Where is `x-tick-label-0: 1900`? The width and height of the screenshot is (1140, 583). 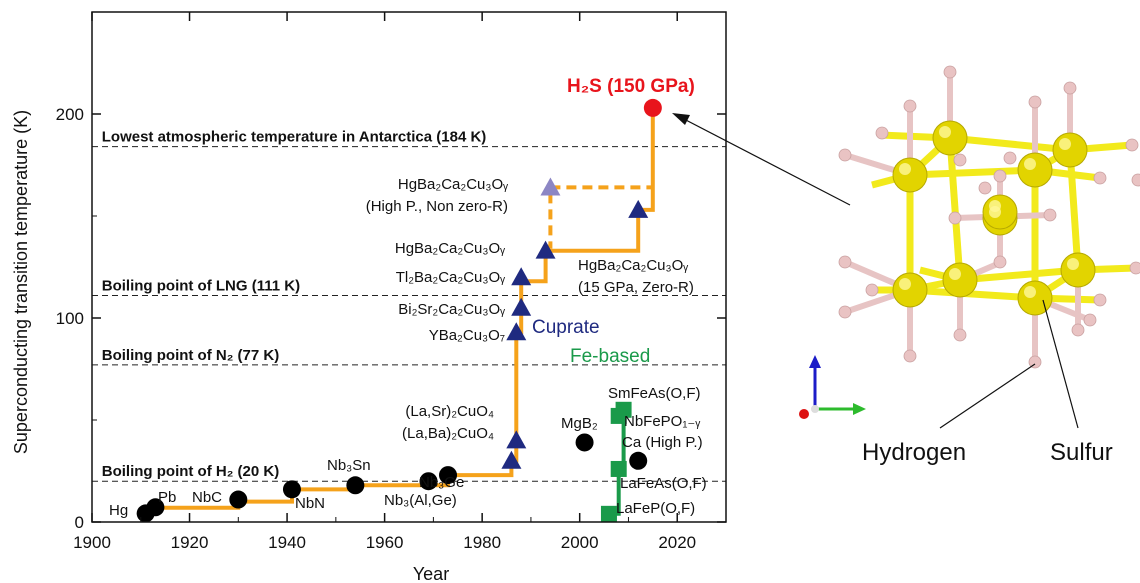 x-tick-label-0: 1900 is located at coordinates (92, 542).